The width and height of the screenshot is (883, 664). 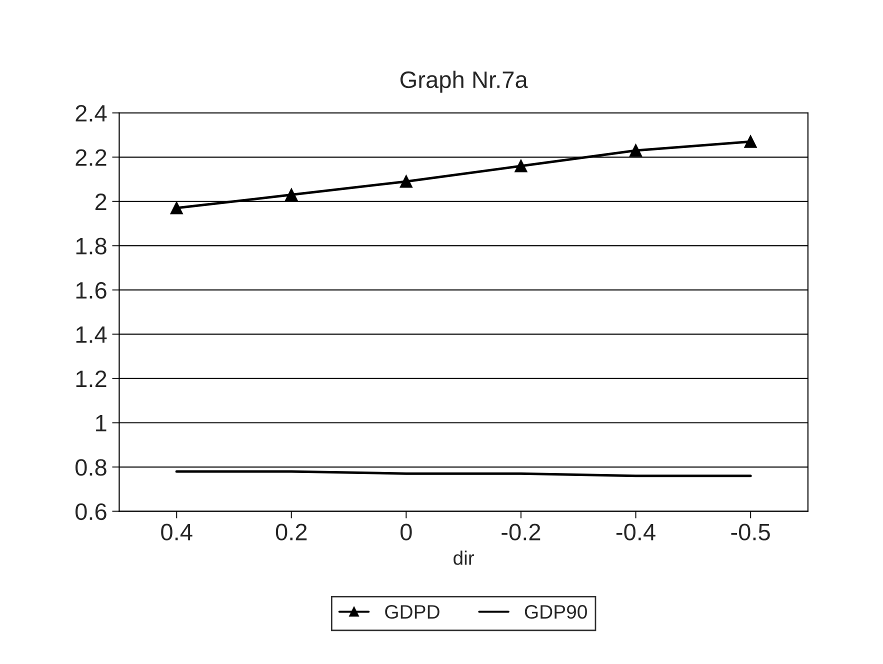 What do you see at coordinates (91, 334) in the screenshot?
I see `y-tick-label: 1.4` at bounding box center [91, 334].